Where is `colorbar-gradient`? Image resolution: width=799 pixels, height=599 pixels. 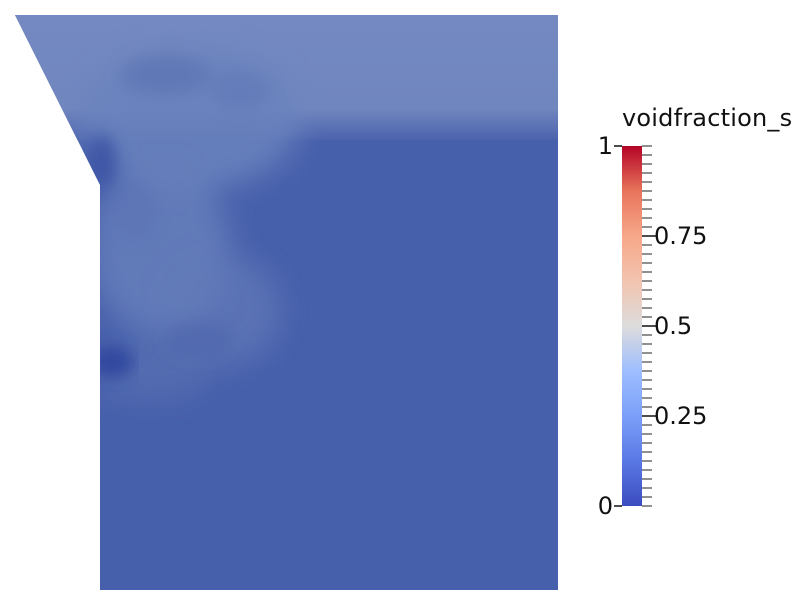
colorbar-gradient is located at coordinates (632, 326).